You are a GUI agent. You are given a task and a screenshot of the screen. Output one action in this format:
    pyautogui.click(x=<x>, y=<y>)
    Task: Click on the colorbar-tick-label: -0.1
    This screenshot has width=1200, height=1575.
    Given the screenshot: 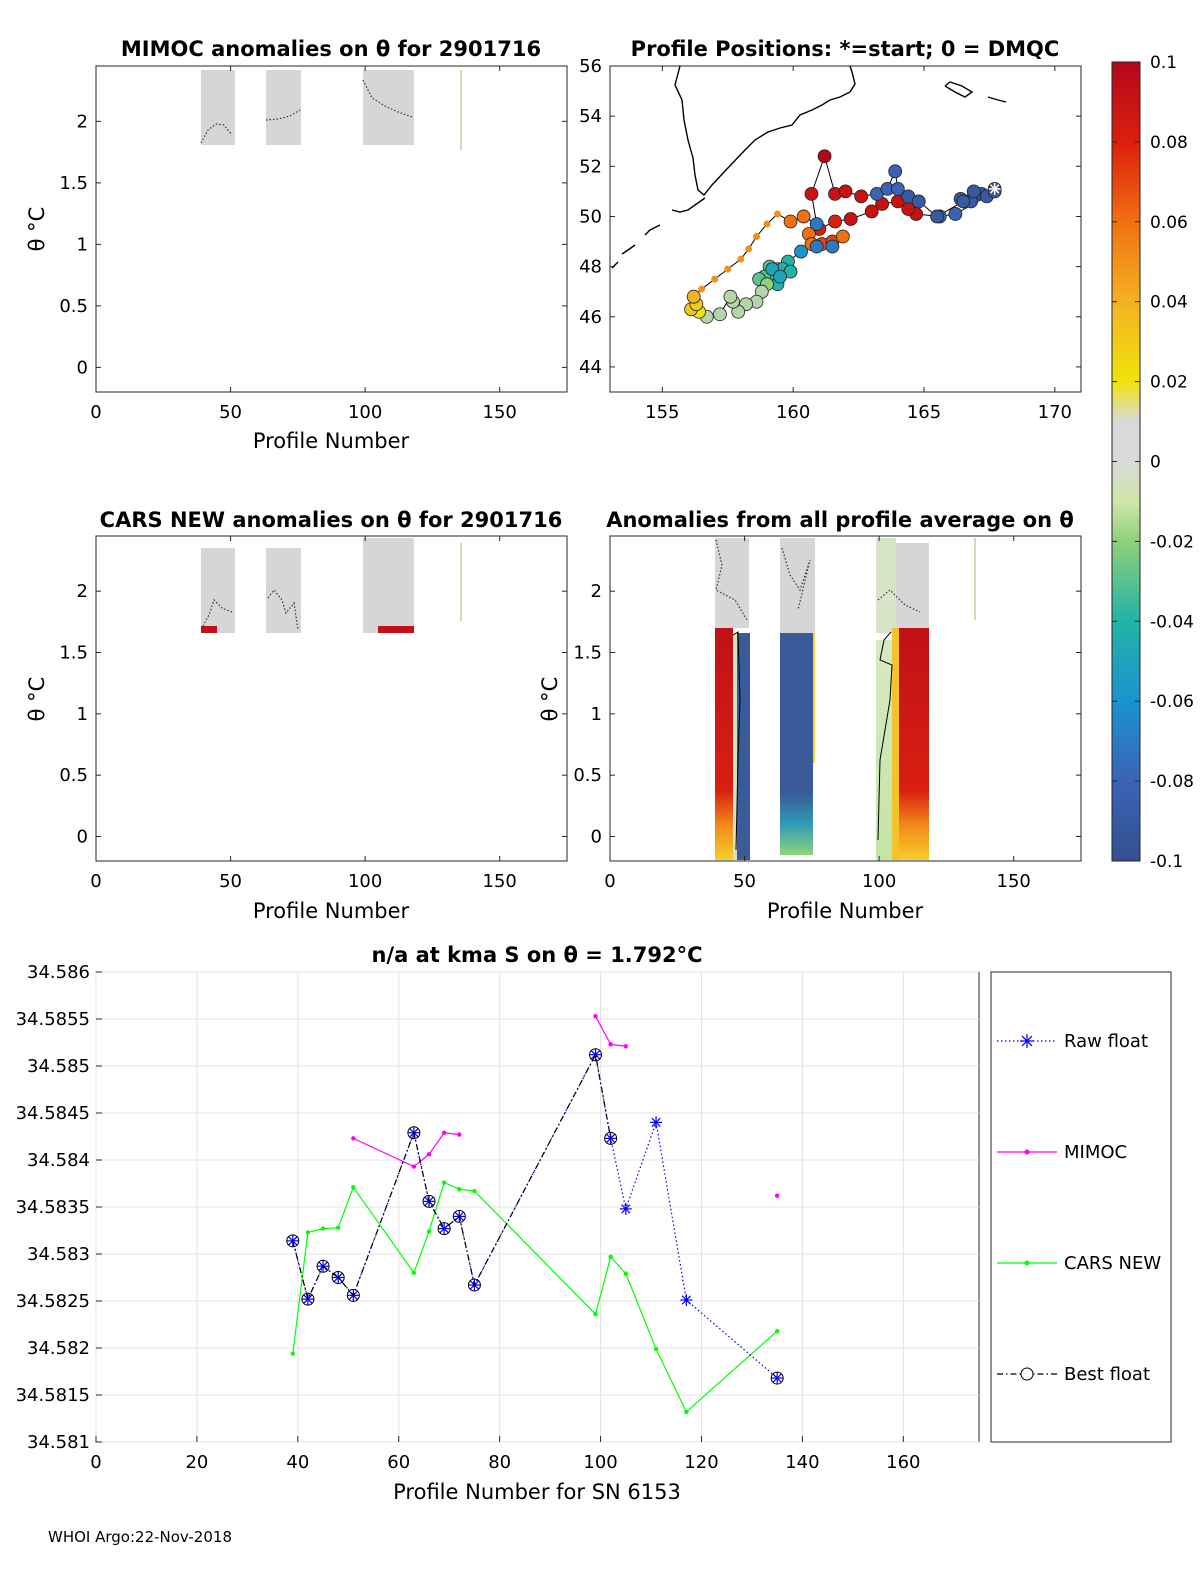 What is the action you would take?
    pyautogui.click(x=1166, y=862)
    